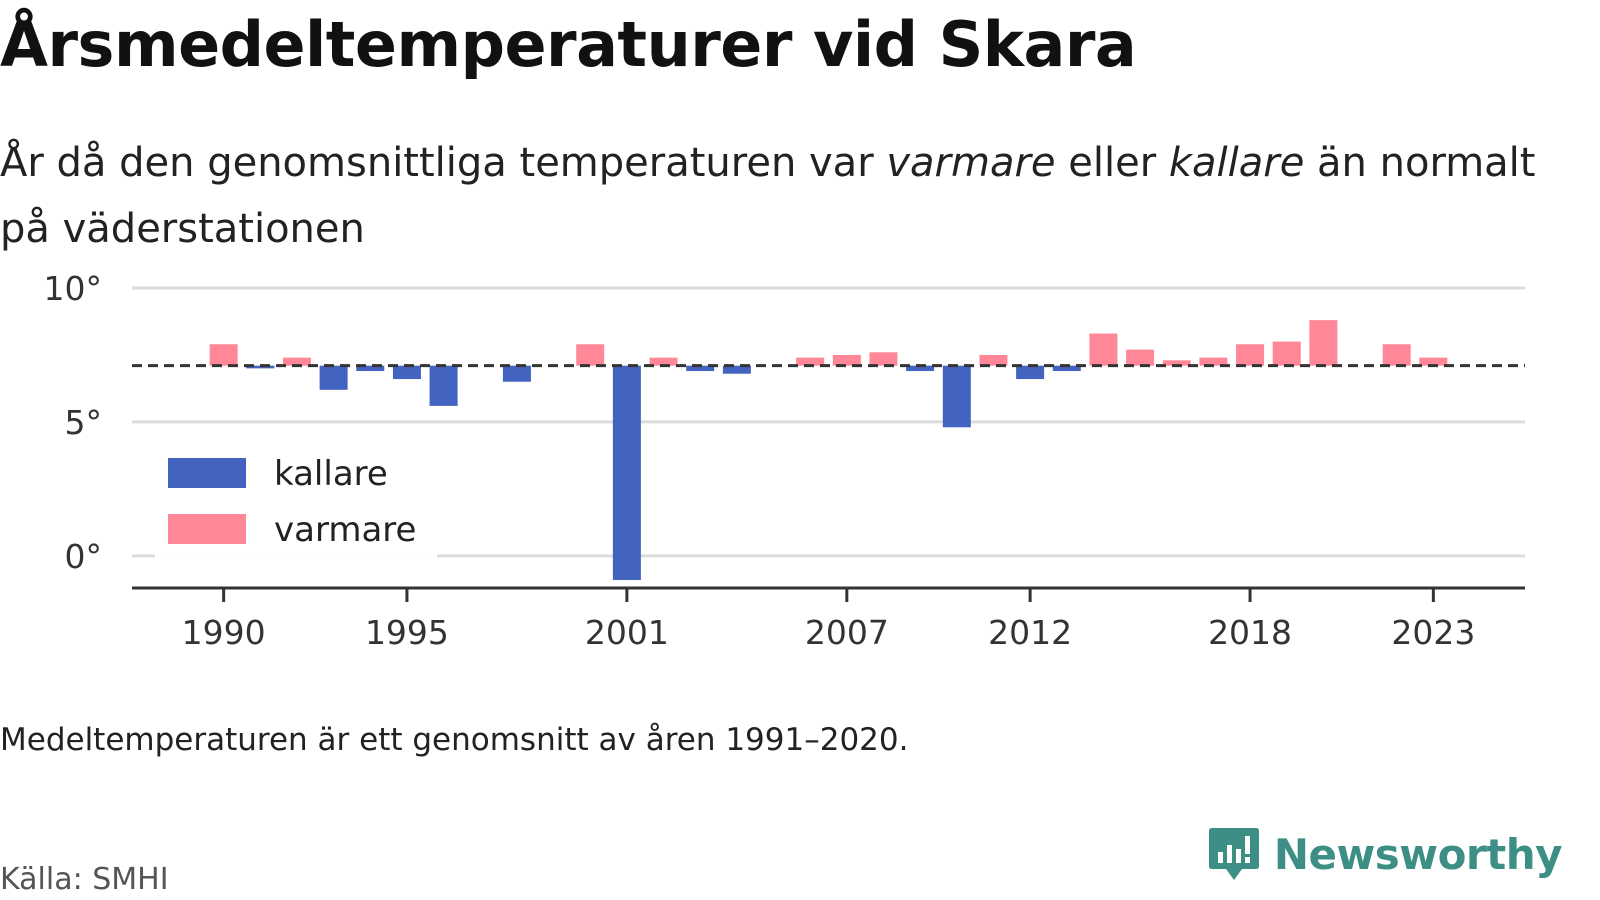 Image resolution: width=1600 pixels, height=900 pixels. What do you see at coordinates (590, 355) in the screenshot?
I see `warm-bar-2000` at bounding box center [590, 355].